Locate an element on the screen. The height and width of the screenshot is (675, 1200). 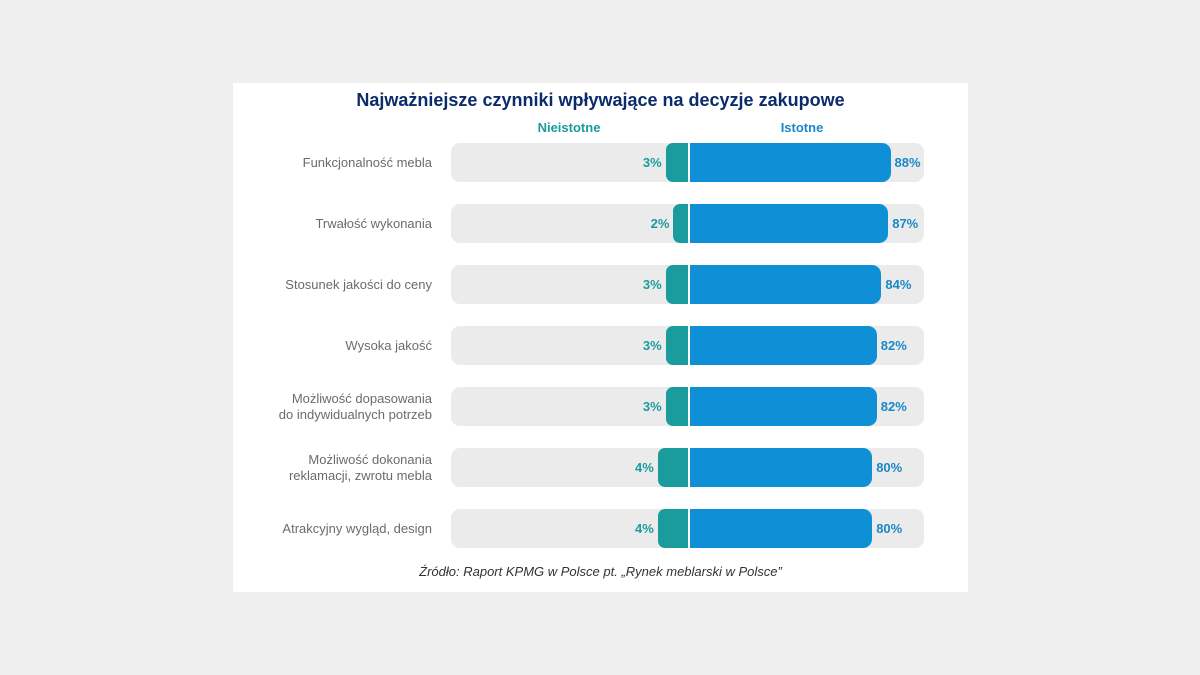
category-label: Trwałość wykonania is located at coordinates (332, 224).